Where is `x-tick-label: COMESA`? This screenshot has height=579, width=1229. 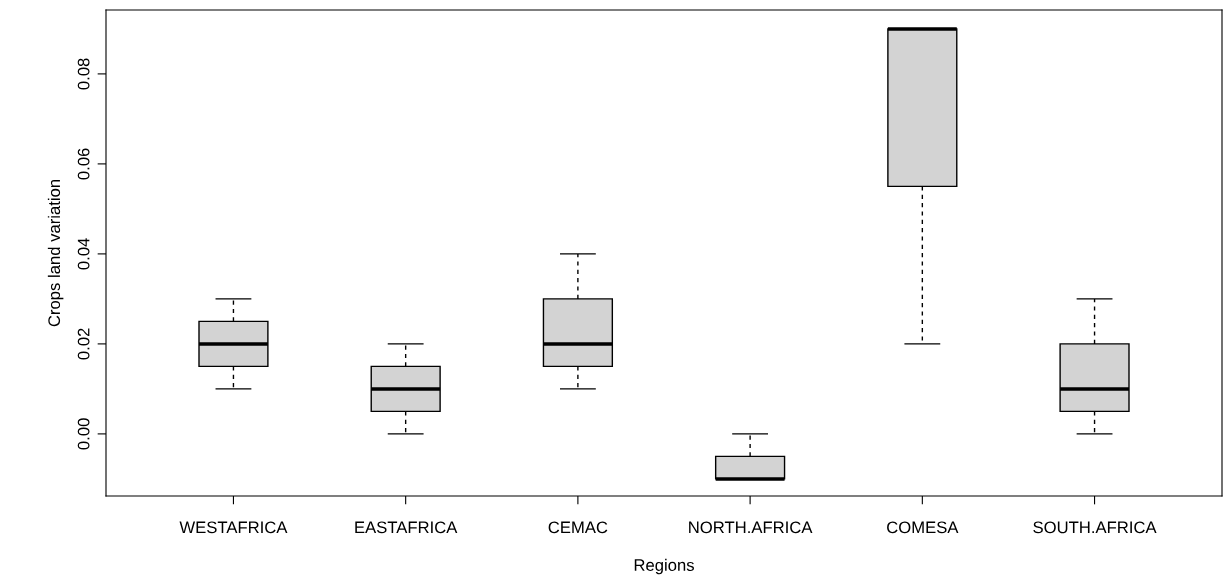 x-tick-label: COMESA is located at coordinates (923, 527).